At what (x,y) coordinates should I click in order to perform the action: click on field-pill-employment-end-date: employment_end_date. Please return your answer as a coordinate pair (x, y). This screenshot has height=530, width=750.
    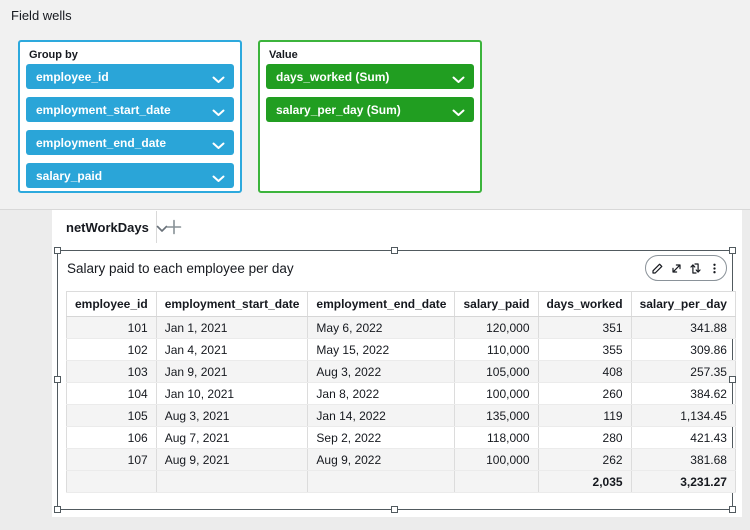
    Looking at the image, I should click on (130, 142).